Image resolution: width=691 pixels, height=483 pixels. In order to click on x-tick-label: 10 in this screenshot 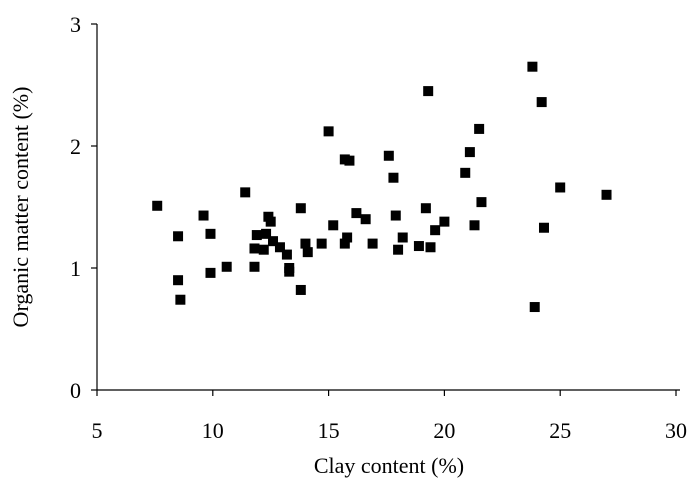, I will do `click(213, 430)`.